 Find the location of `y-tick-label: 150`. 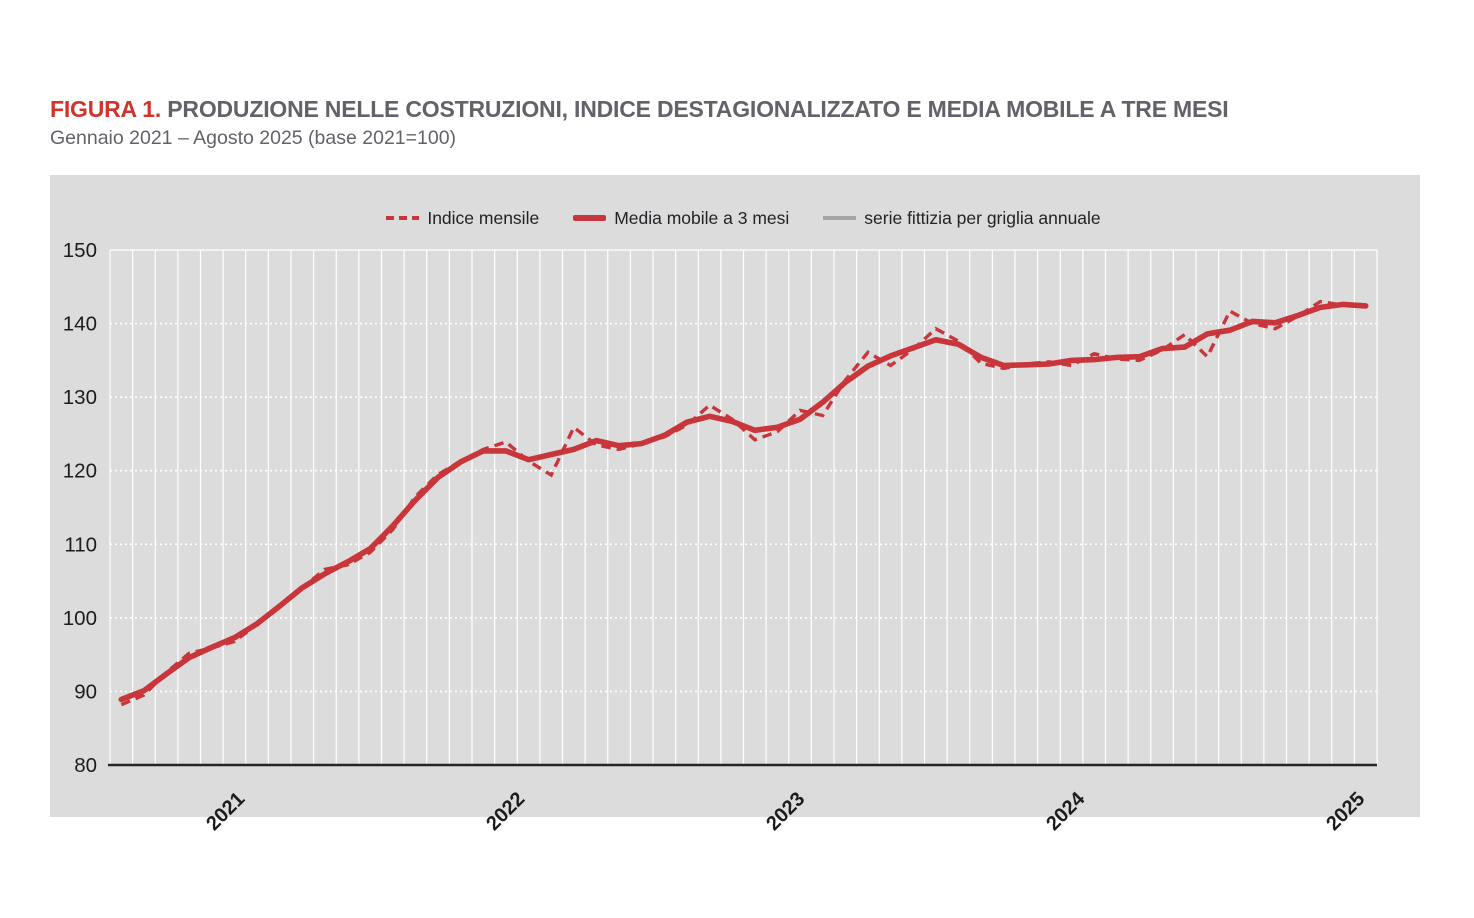

y-tick-label: 150 is located at coordinates (80, 250).